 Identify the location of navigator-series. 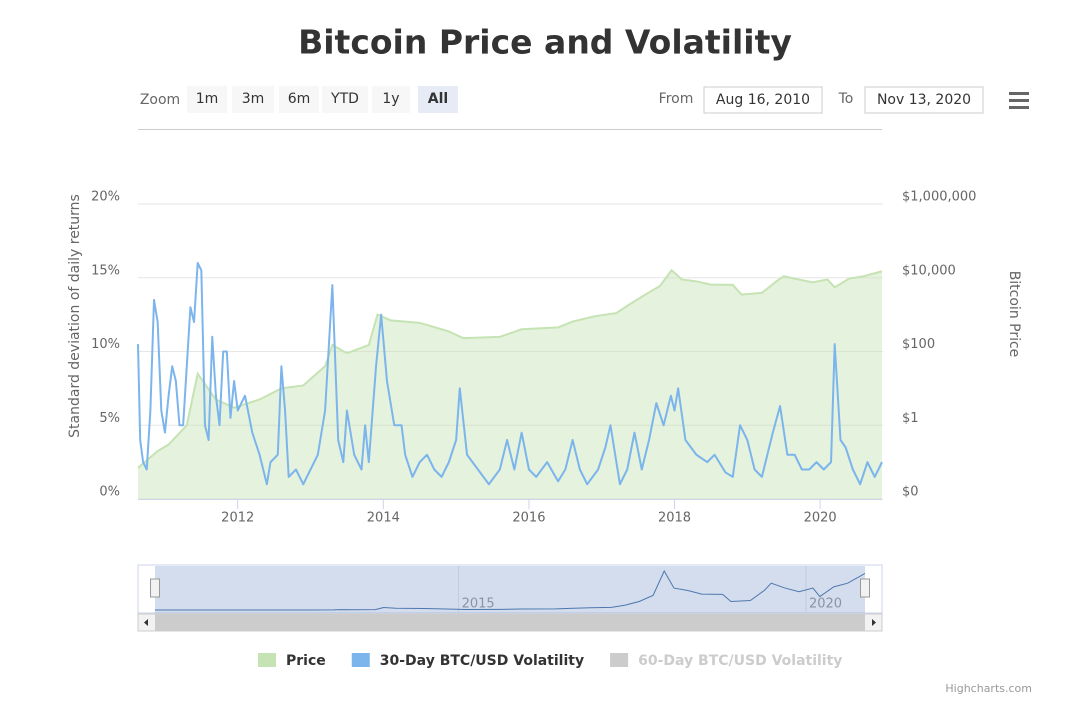
(510, 590).